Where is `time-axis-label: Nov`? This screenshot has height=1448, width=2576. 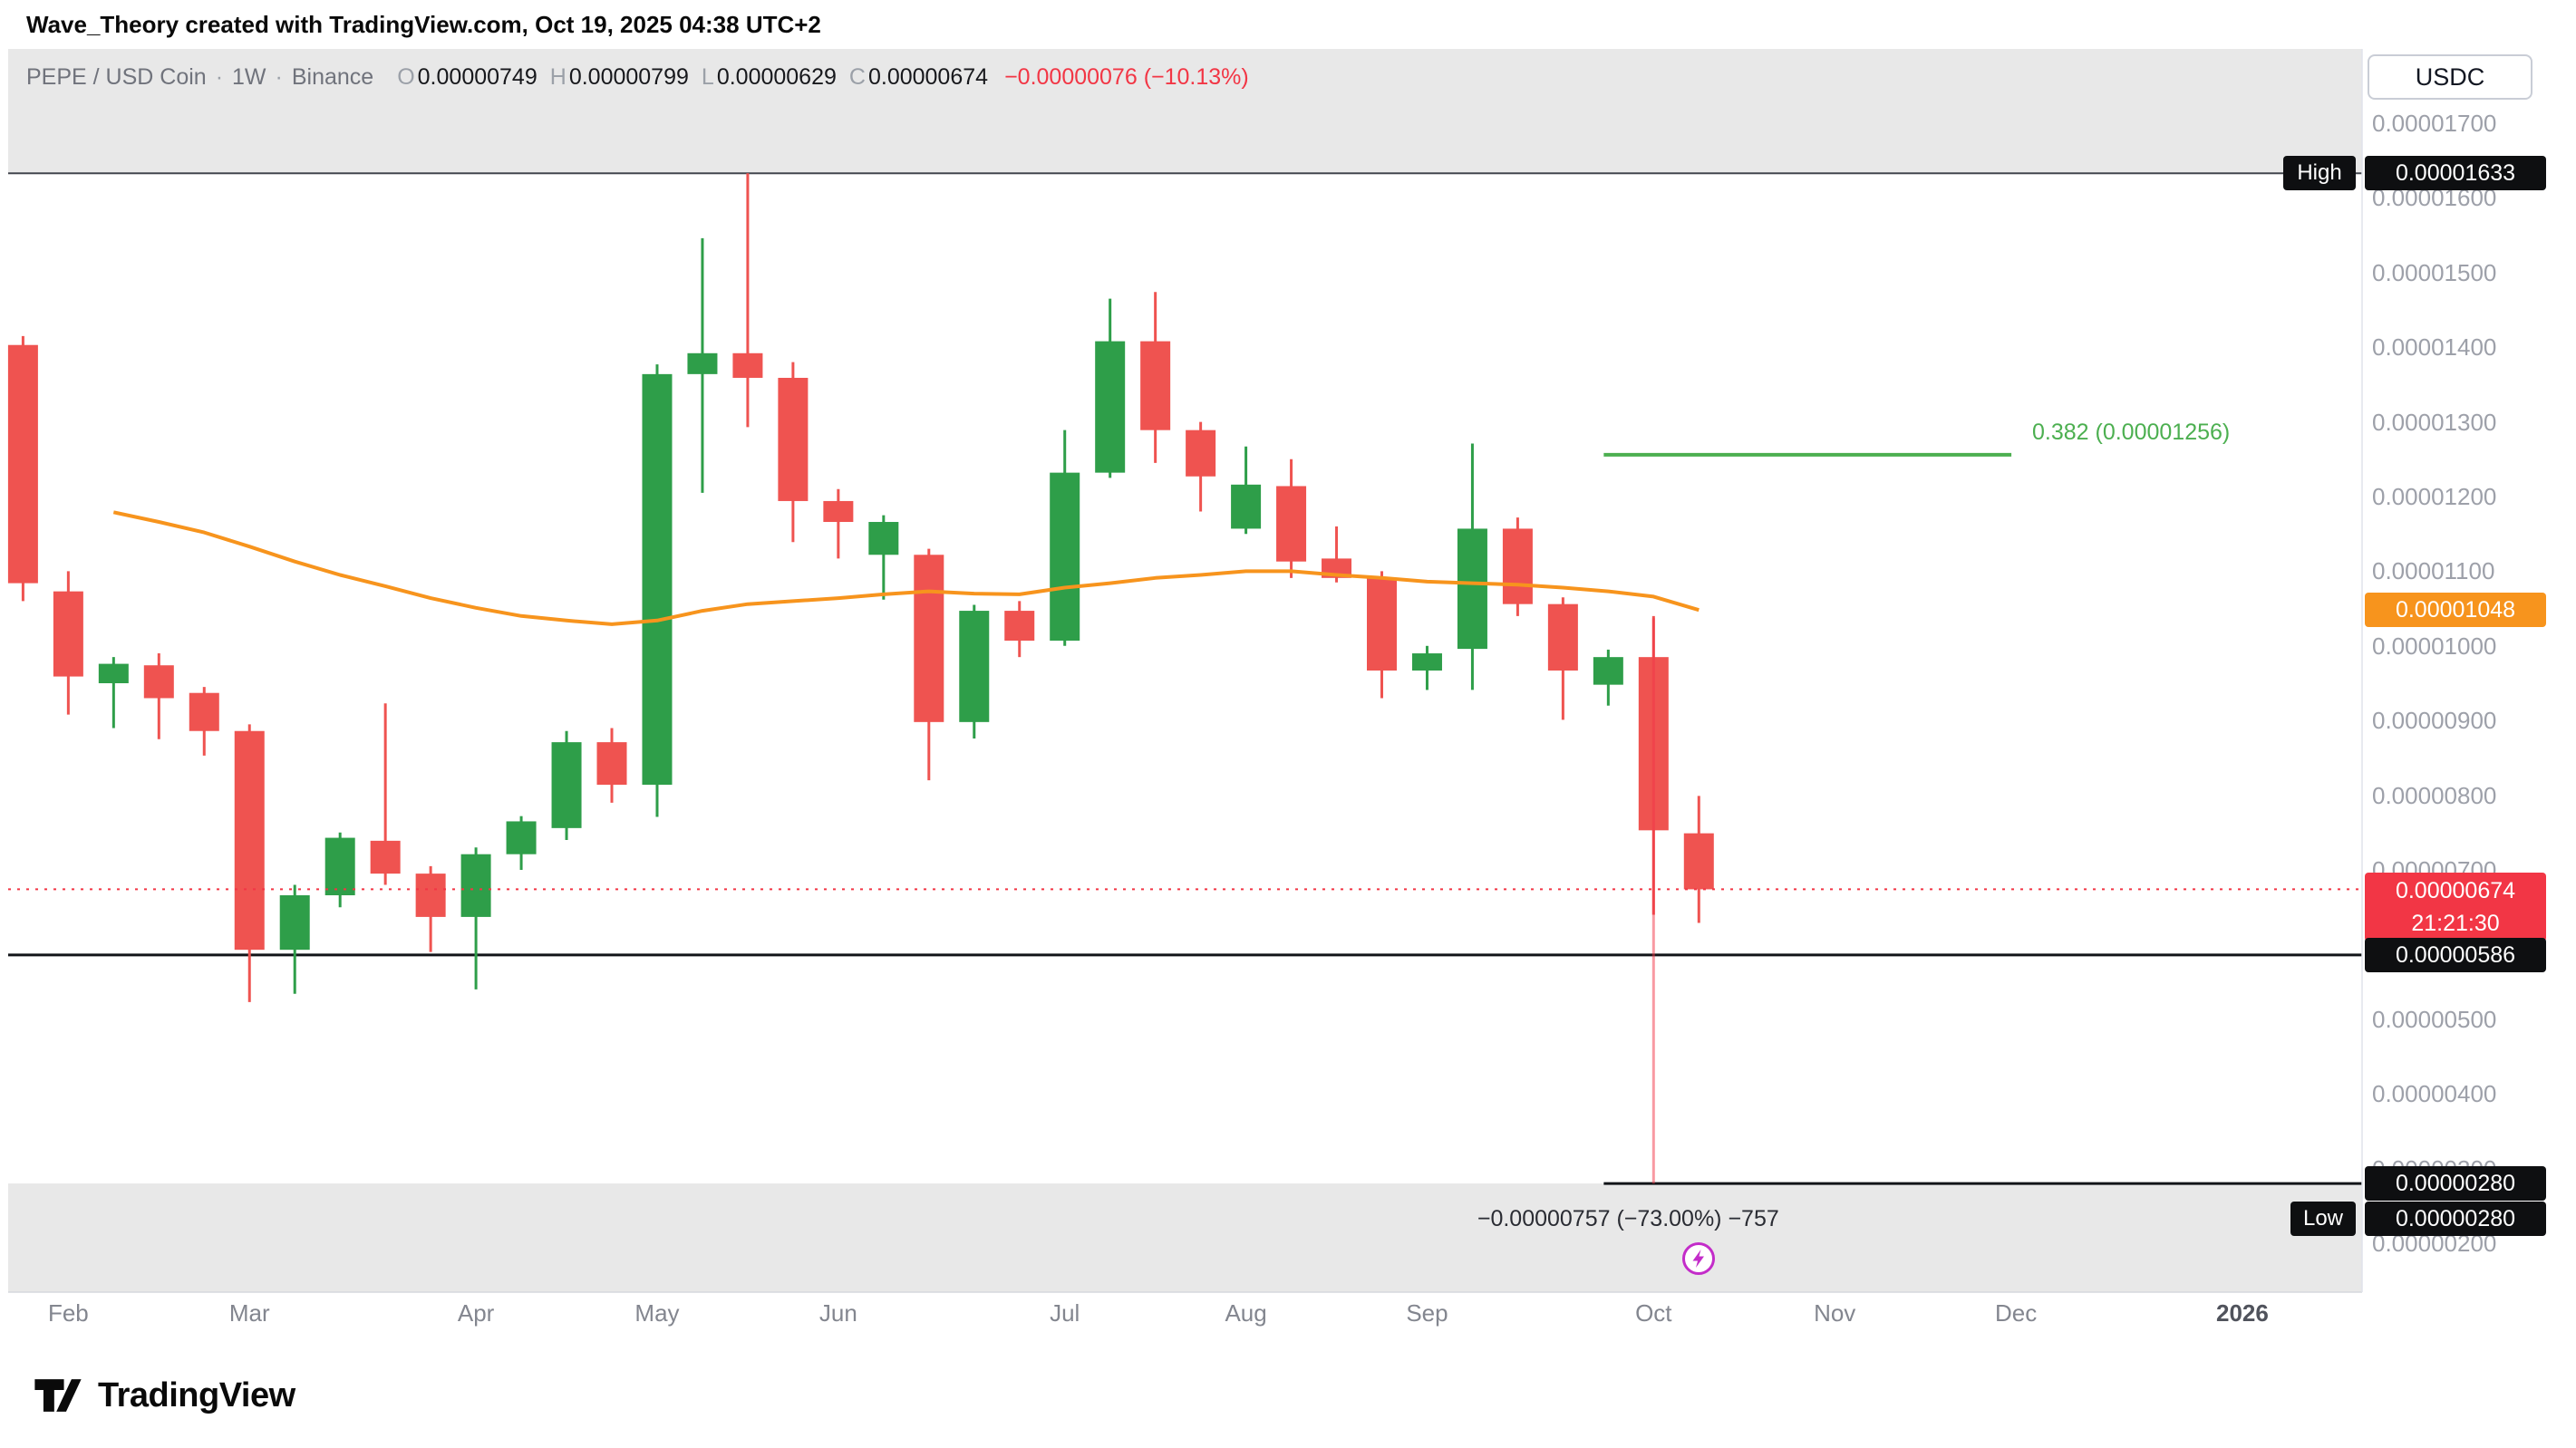 time-axis-label: Nov is located at coordinates (1835, 1313).